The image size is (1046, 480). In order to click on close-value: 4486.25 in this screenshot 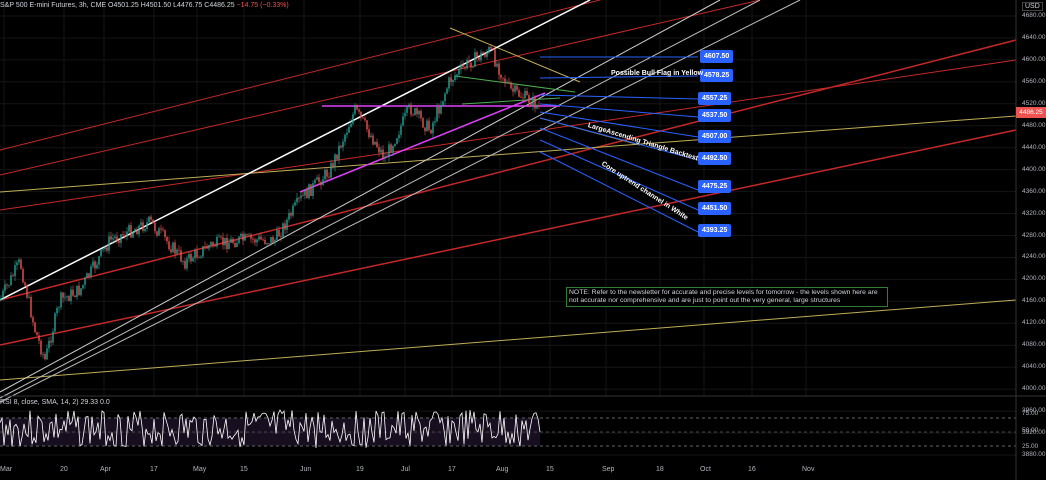, I will do `click(222, 5)`.